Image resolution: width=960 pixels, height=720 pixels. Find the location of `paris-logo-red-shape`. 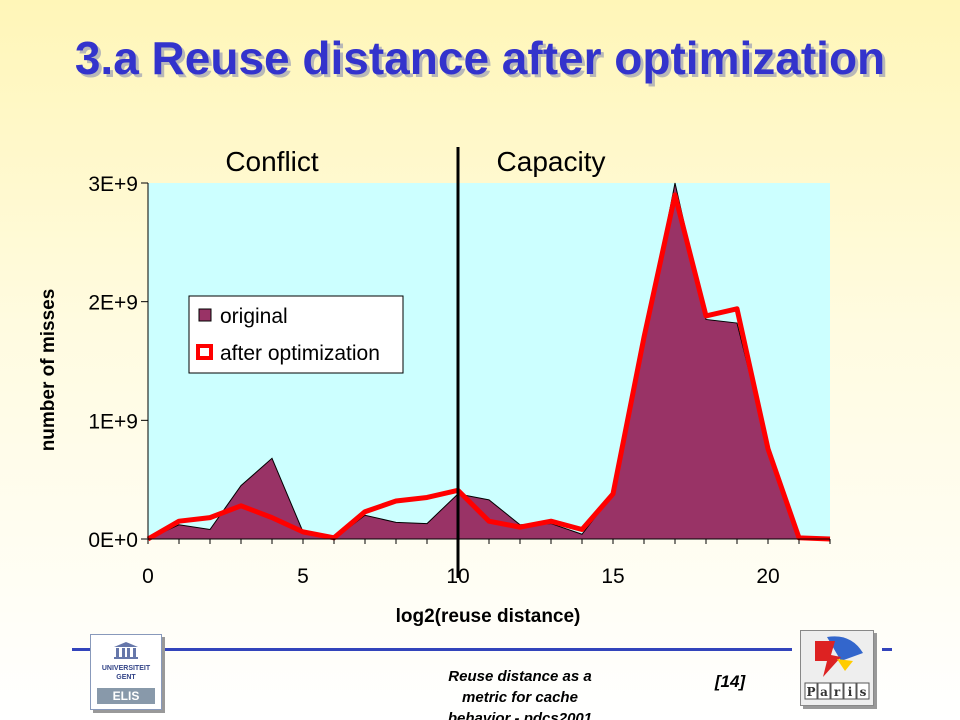

paris-logo-red-shape is located at coordinates (828, 659).